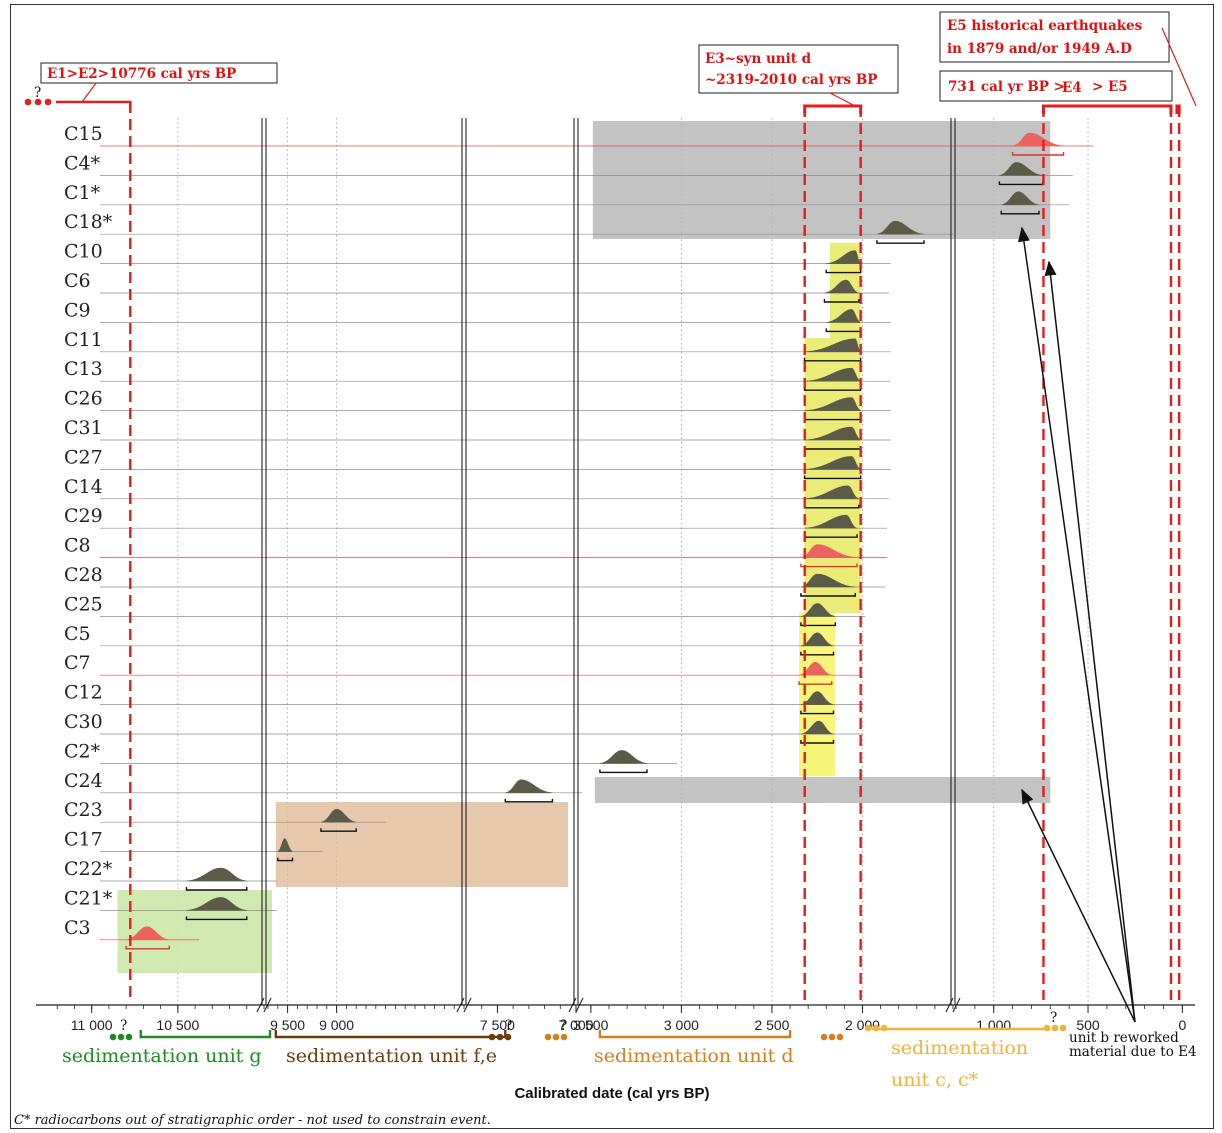 The image size is (1222, 1133). What do you see at coordinates (1006, 87) in the screenshot?
I see `event-label-e4: 731 cal yr BP >` at bounding box center [1006, 87].